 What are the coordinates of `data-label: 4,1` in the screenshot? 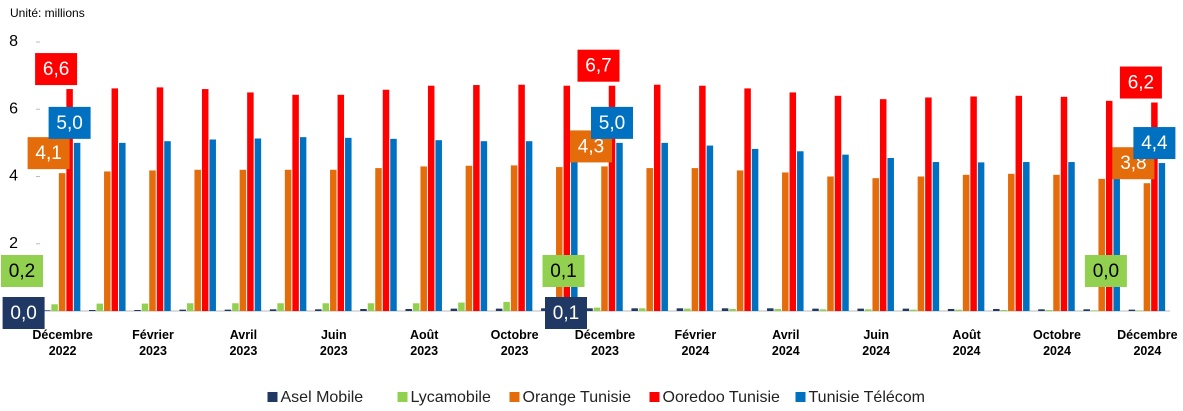 It's located at (48, 153).